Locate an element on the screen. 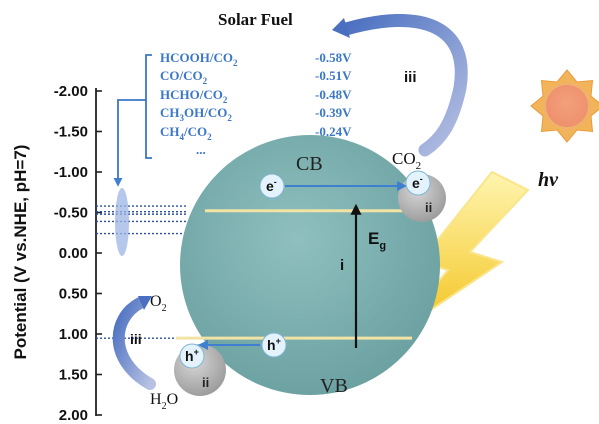  couples-pointer-arrow is located at coordinates (129, 143).